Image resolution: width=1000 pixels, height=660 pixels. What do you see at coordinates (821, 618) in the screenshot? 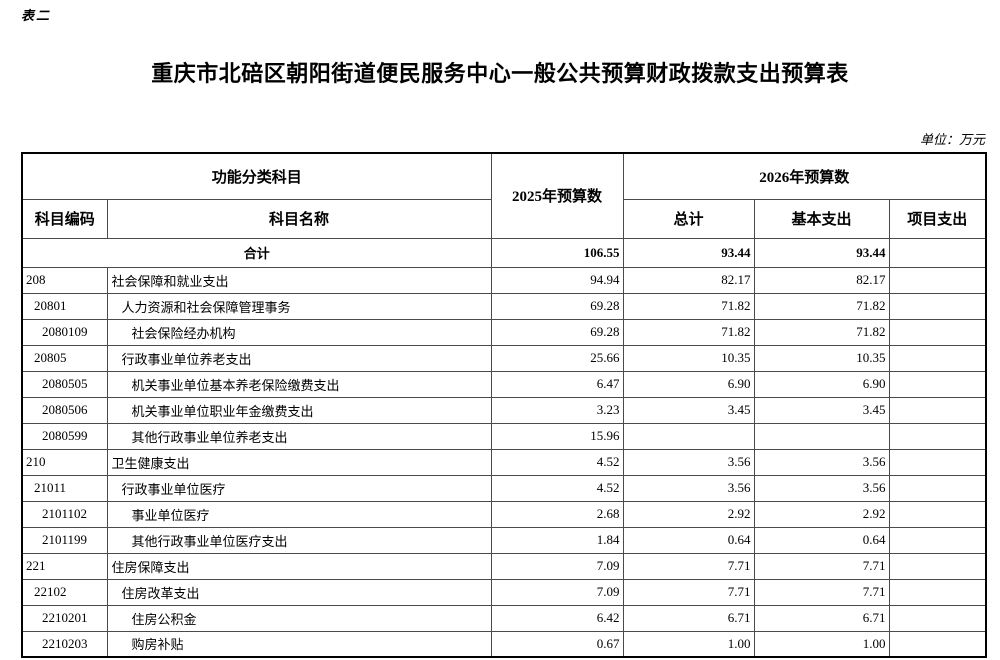
I see `budget-2026-basic-cell: 6.71` at bounding box center [821, 618].